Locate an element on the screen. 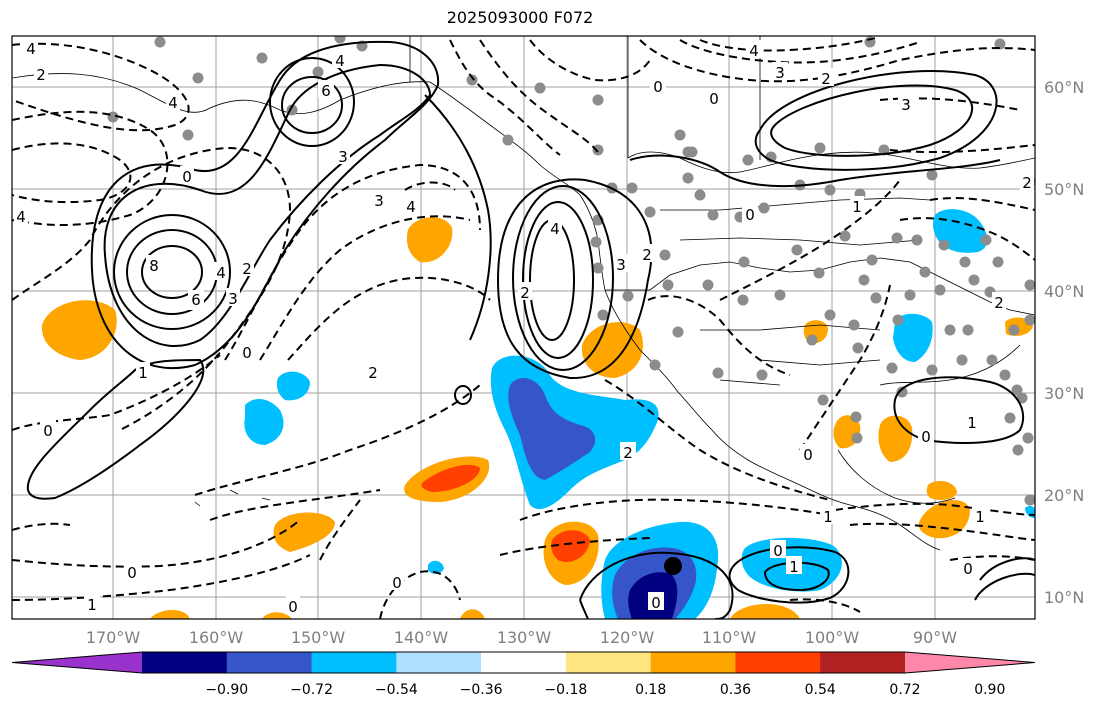  anomaly-cyan-gulf-coast is located at coordinates (913, 337).